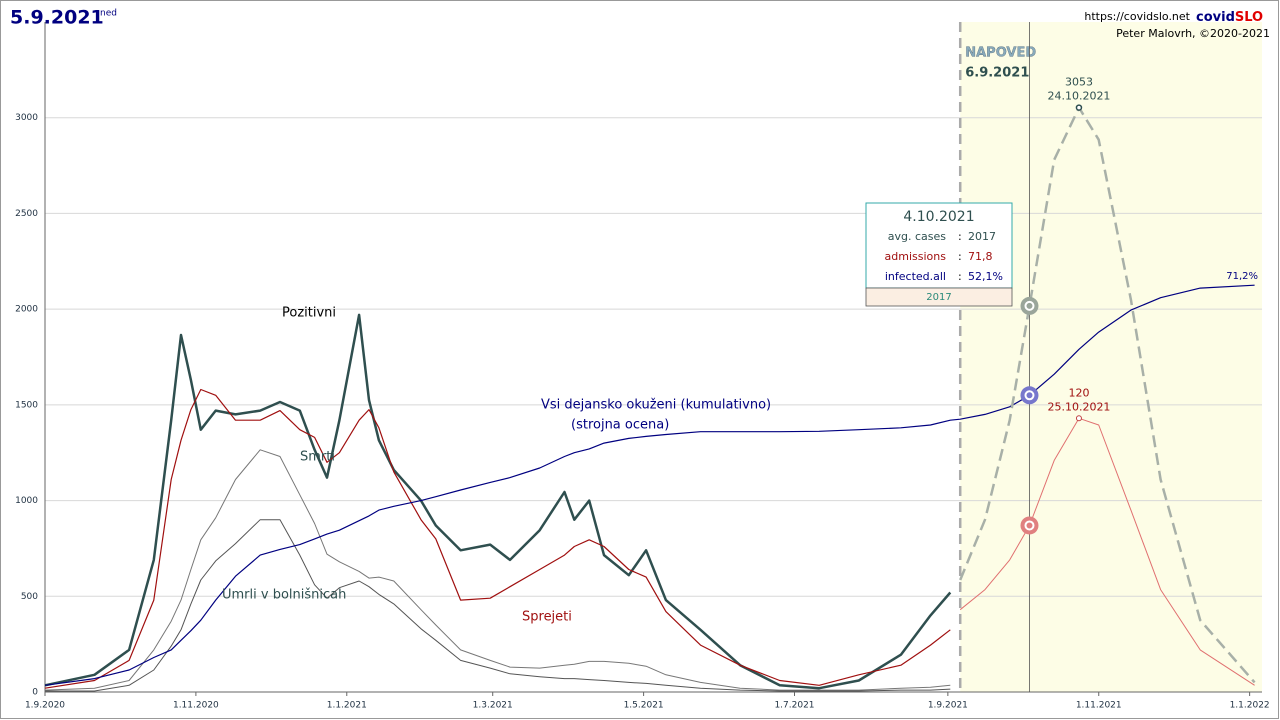 The height and width of the screenshot is (720, 1280). I want to click on x-tick-label: 1.3.2021, so click(493, 706).